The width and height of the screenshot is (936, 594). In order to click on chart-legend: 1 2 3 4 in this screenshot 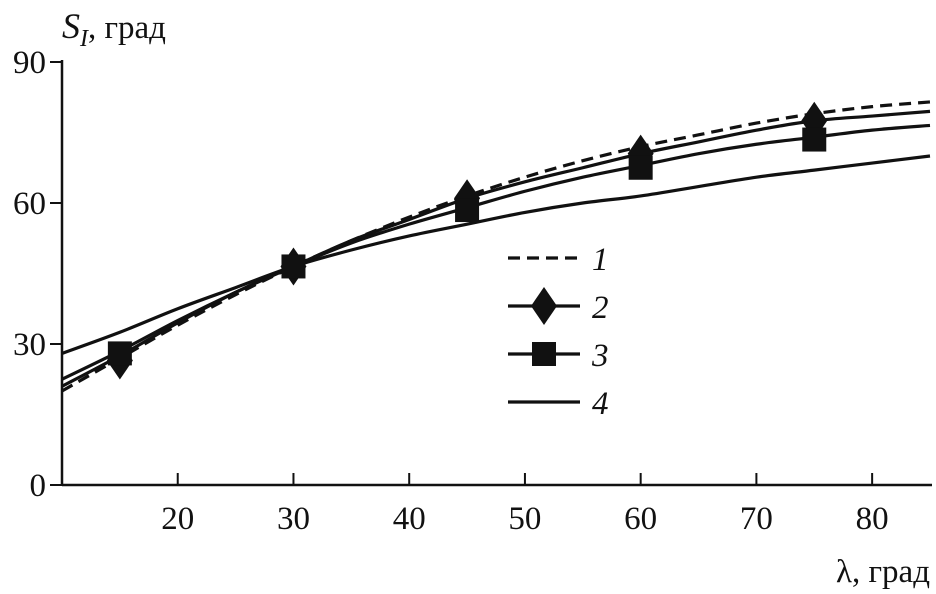, I will do `click(558, 332)`.